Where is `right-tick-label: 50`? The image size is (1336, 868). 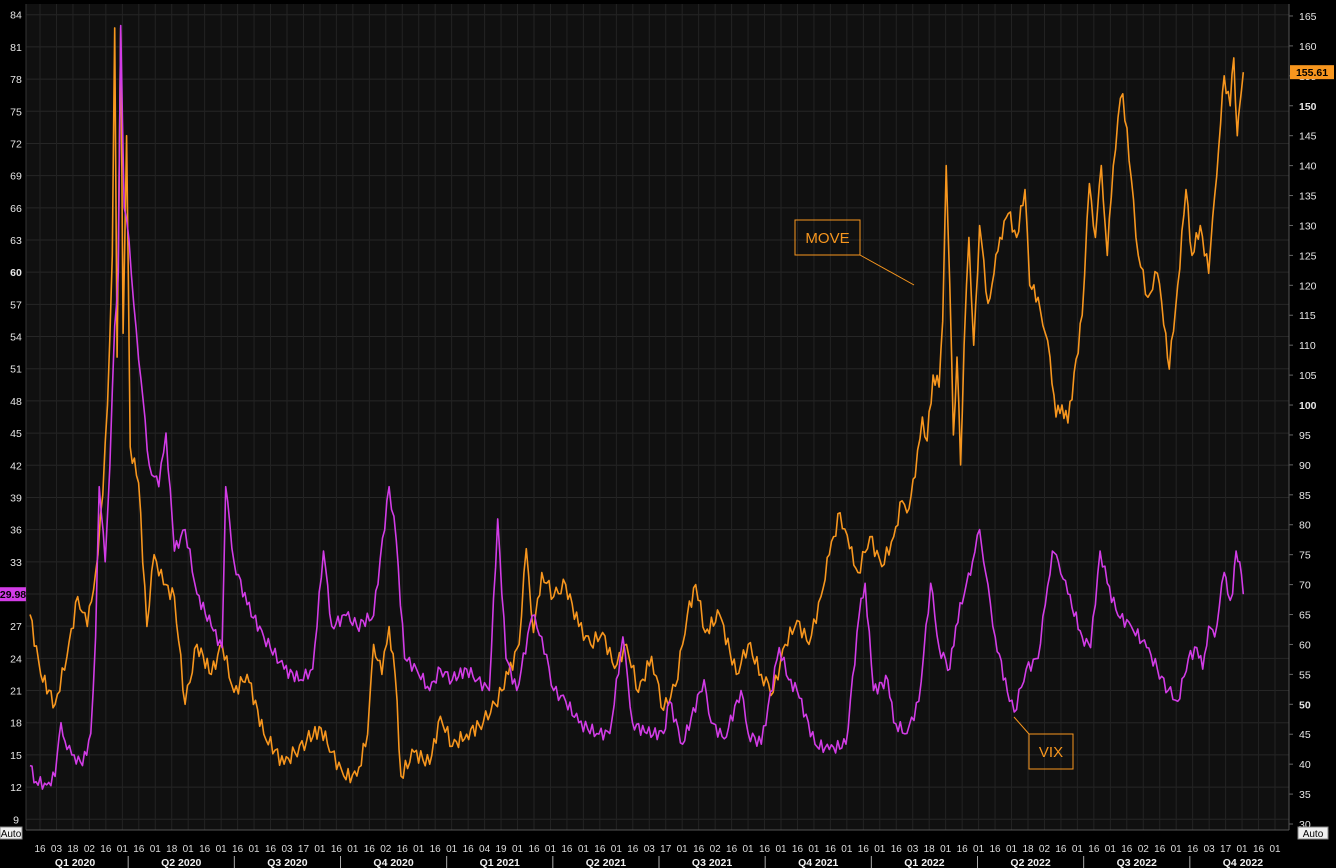 right-tick-label: 50 is located at coordinates (1305, 705).